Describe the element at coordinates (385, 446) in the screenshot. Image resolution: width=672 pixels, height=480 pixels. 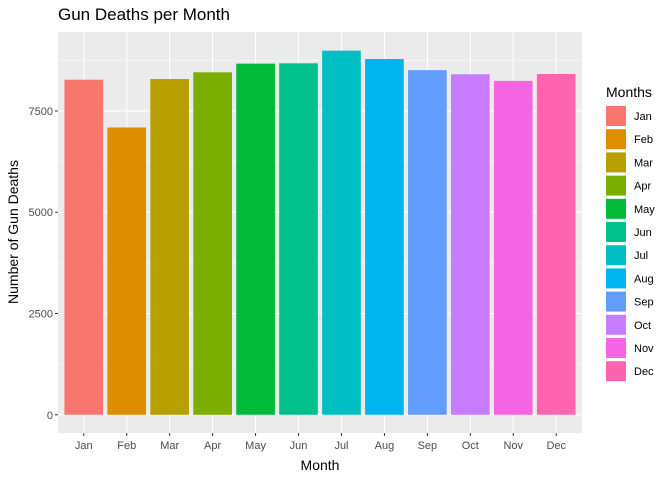
I see `x-tick-label: Aug` at that location.